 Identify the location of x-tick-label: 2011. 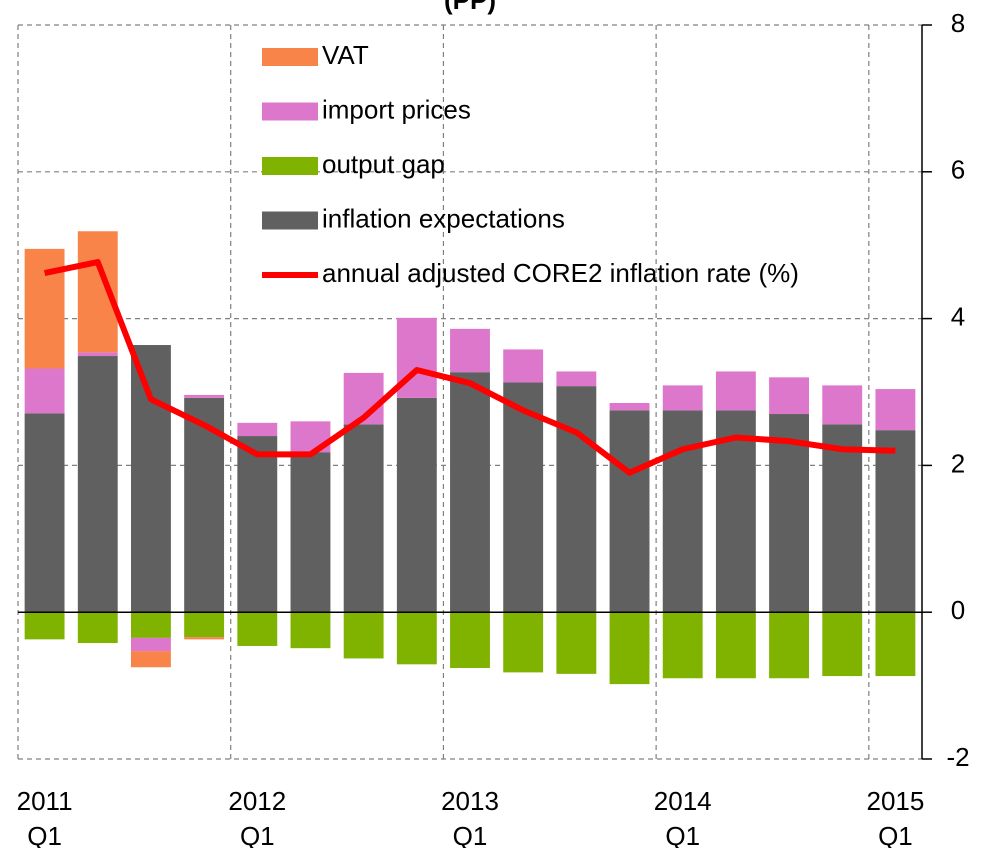
(45, 801).